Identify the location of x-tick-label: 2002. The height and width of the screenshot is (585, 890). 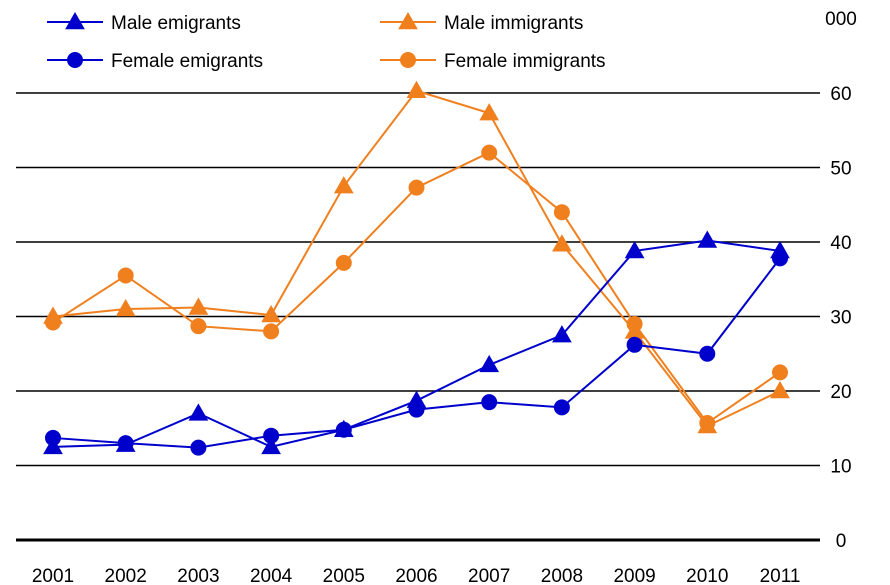
(126, 575).